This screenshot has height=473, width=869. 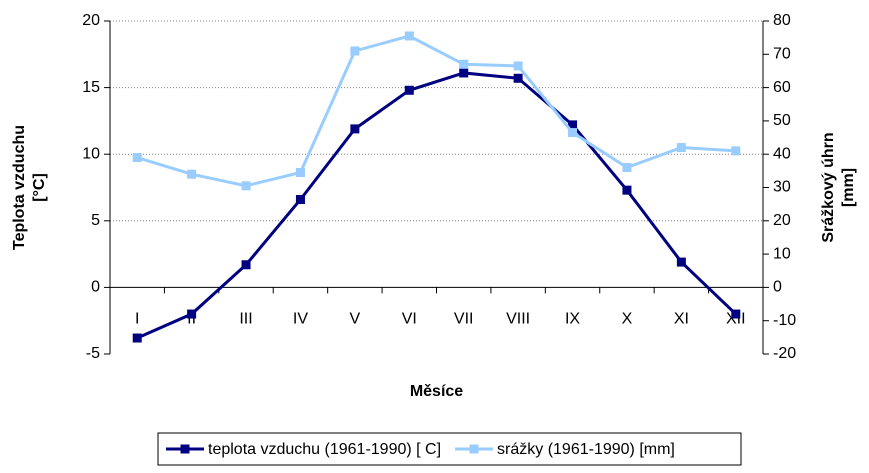 What do you see at coordinates (848, 187) in the screenshot?
I see `y2-axis-title: [mm]` at bounding box center [848, 187].